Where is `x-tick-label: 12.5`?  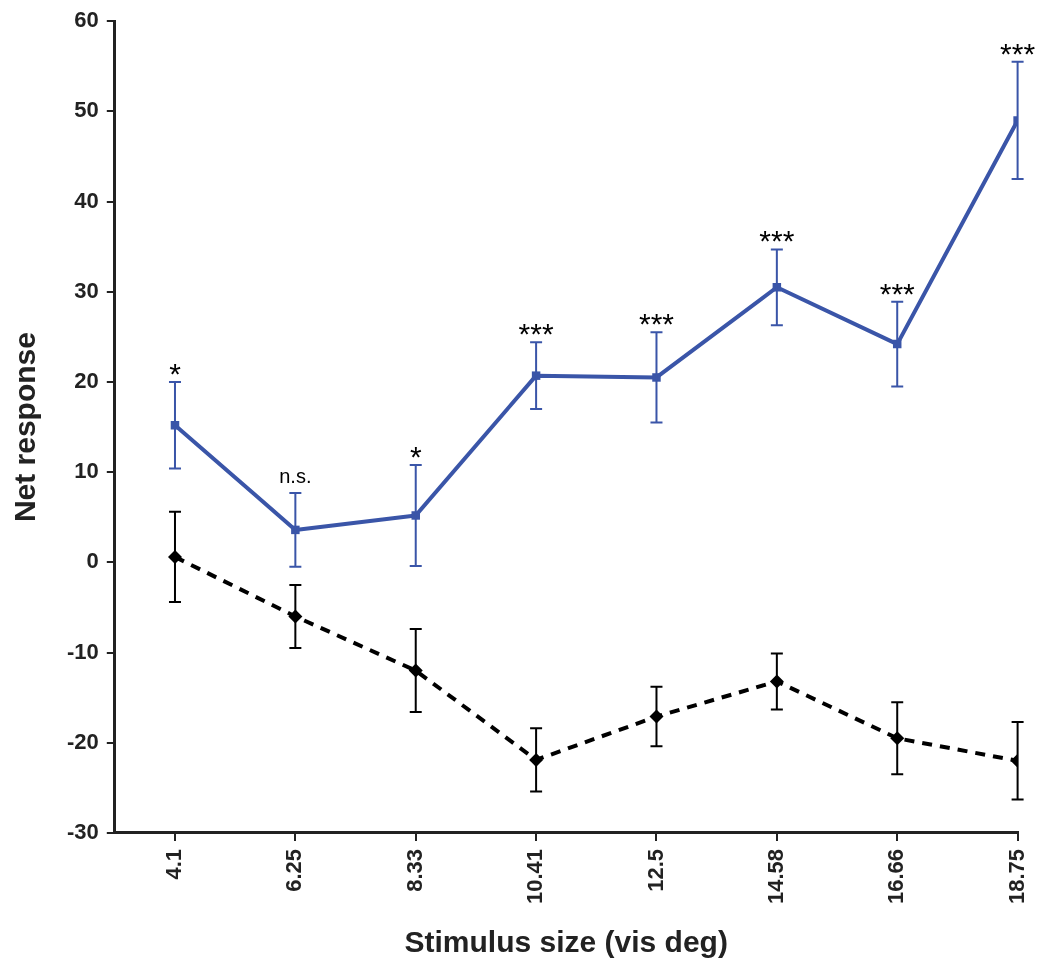 x-tick-label: 12.5 is located at coordinates (655, 870).